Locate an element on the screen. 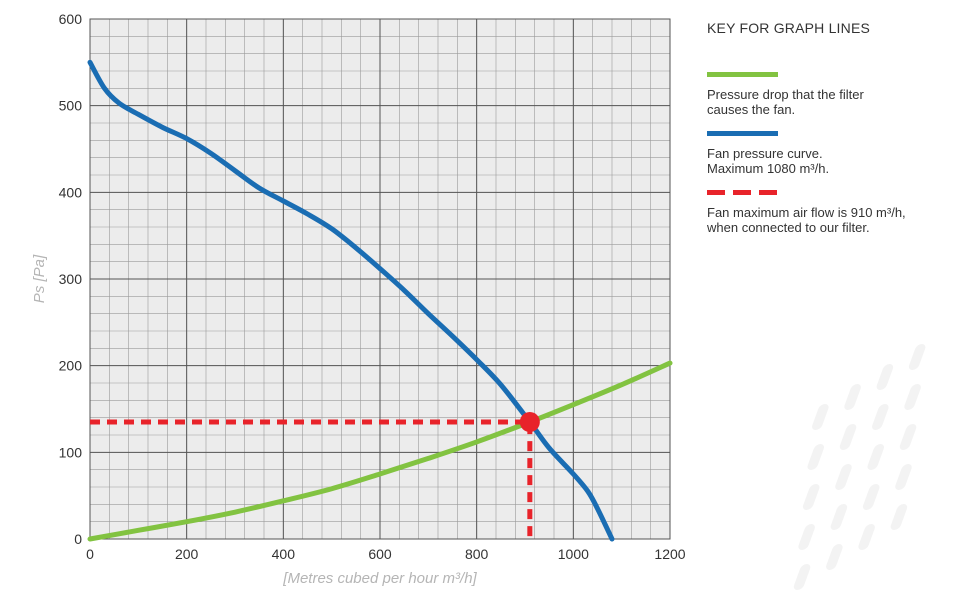 This screenshot has height=594, width=961. y-tick-label: 400 is located at coordinates (71, 192).